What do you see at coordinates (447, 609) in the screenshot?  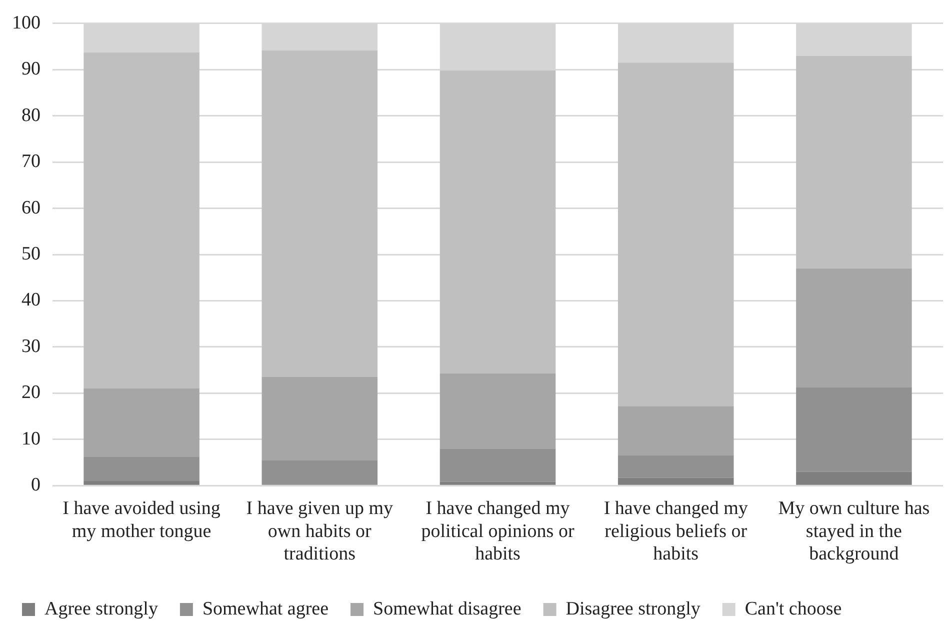 I see `legend-label: Somewhat disagree` at bounding box center [447, 609].